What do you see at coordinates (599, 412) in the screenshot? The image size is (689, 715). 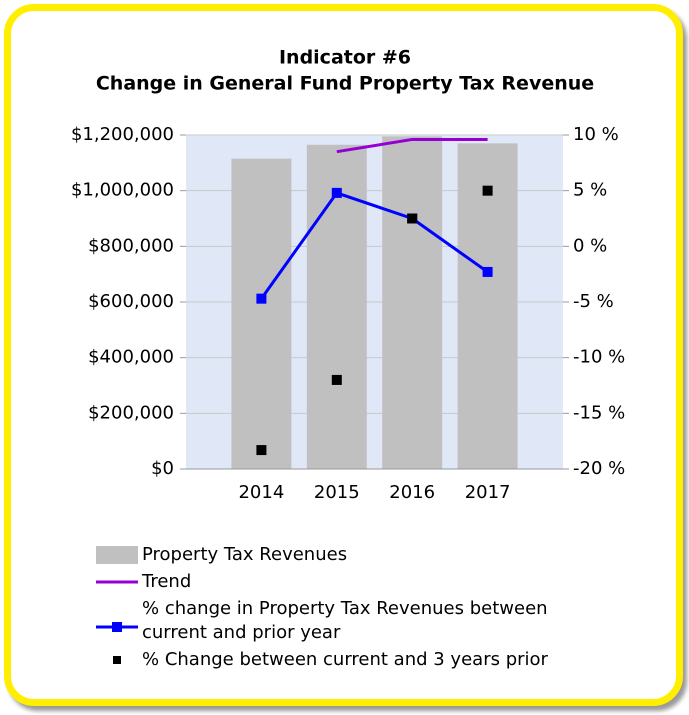 I see `y2-tick-label: -15 %` at bounding box center [599, 412].